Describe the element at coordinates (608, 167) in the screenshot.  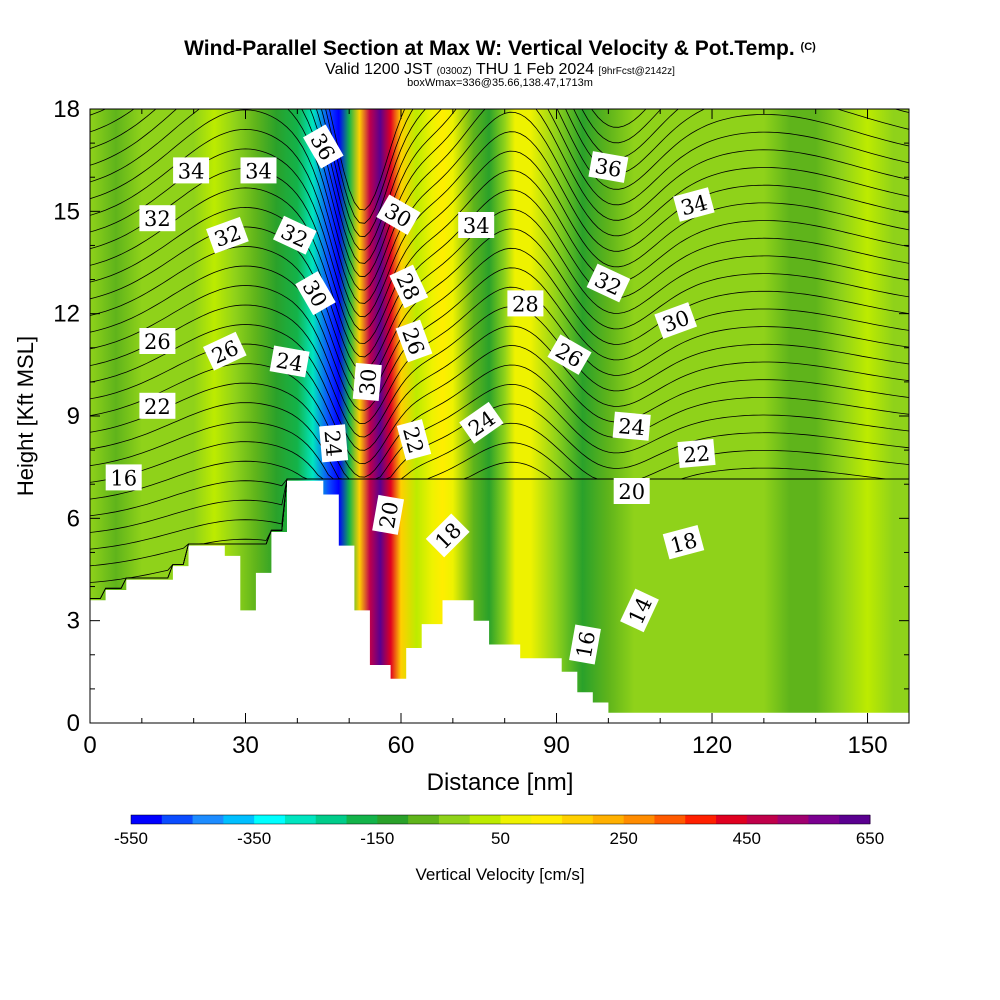
I see `contour-label: 36` at that location.